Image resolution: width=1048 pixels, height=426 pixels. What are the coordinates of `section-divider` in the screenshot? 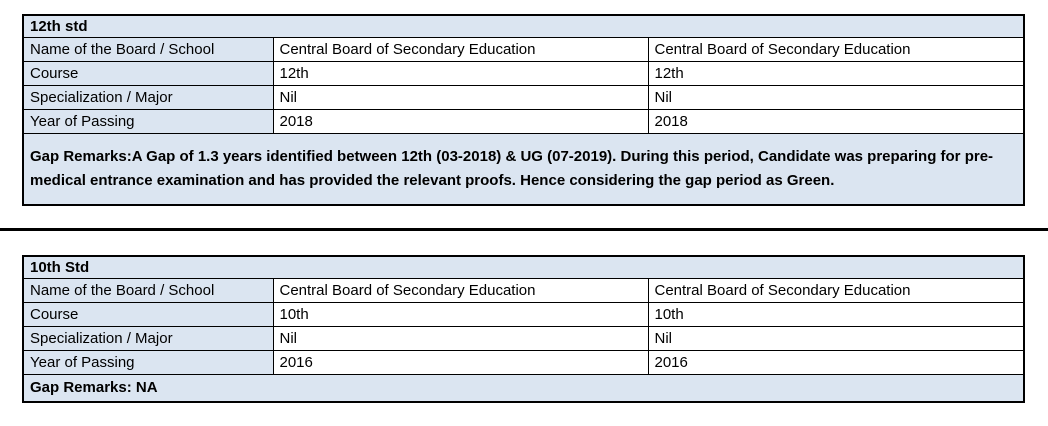 It's located at (524, 229).